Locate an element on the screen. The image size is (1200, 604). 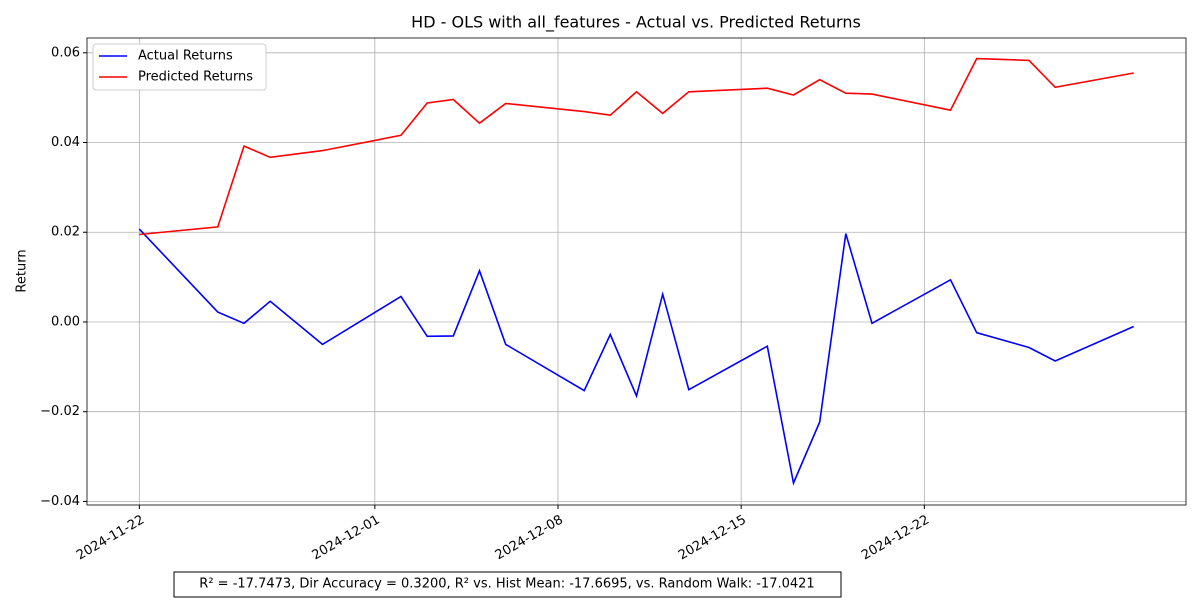
legend-label: Predicted Returns is located at coordinates (195, 77).